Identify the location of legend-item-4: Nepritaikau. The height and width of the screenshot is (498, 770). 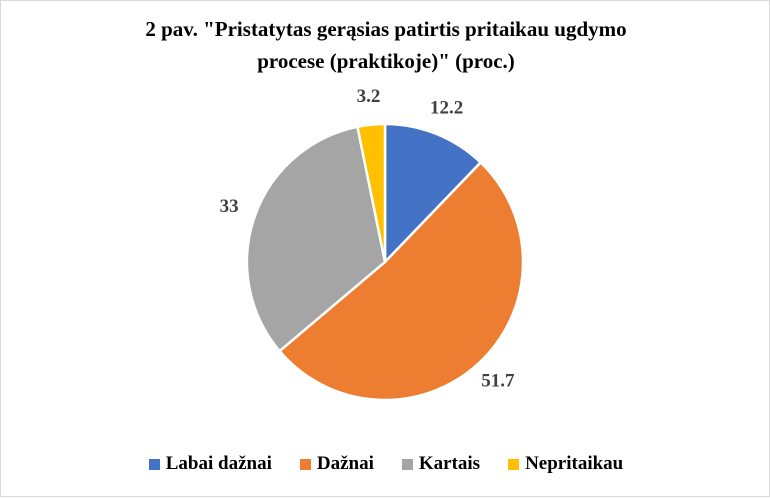
(565, 464).